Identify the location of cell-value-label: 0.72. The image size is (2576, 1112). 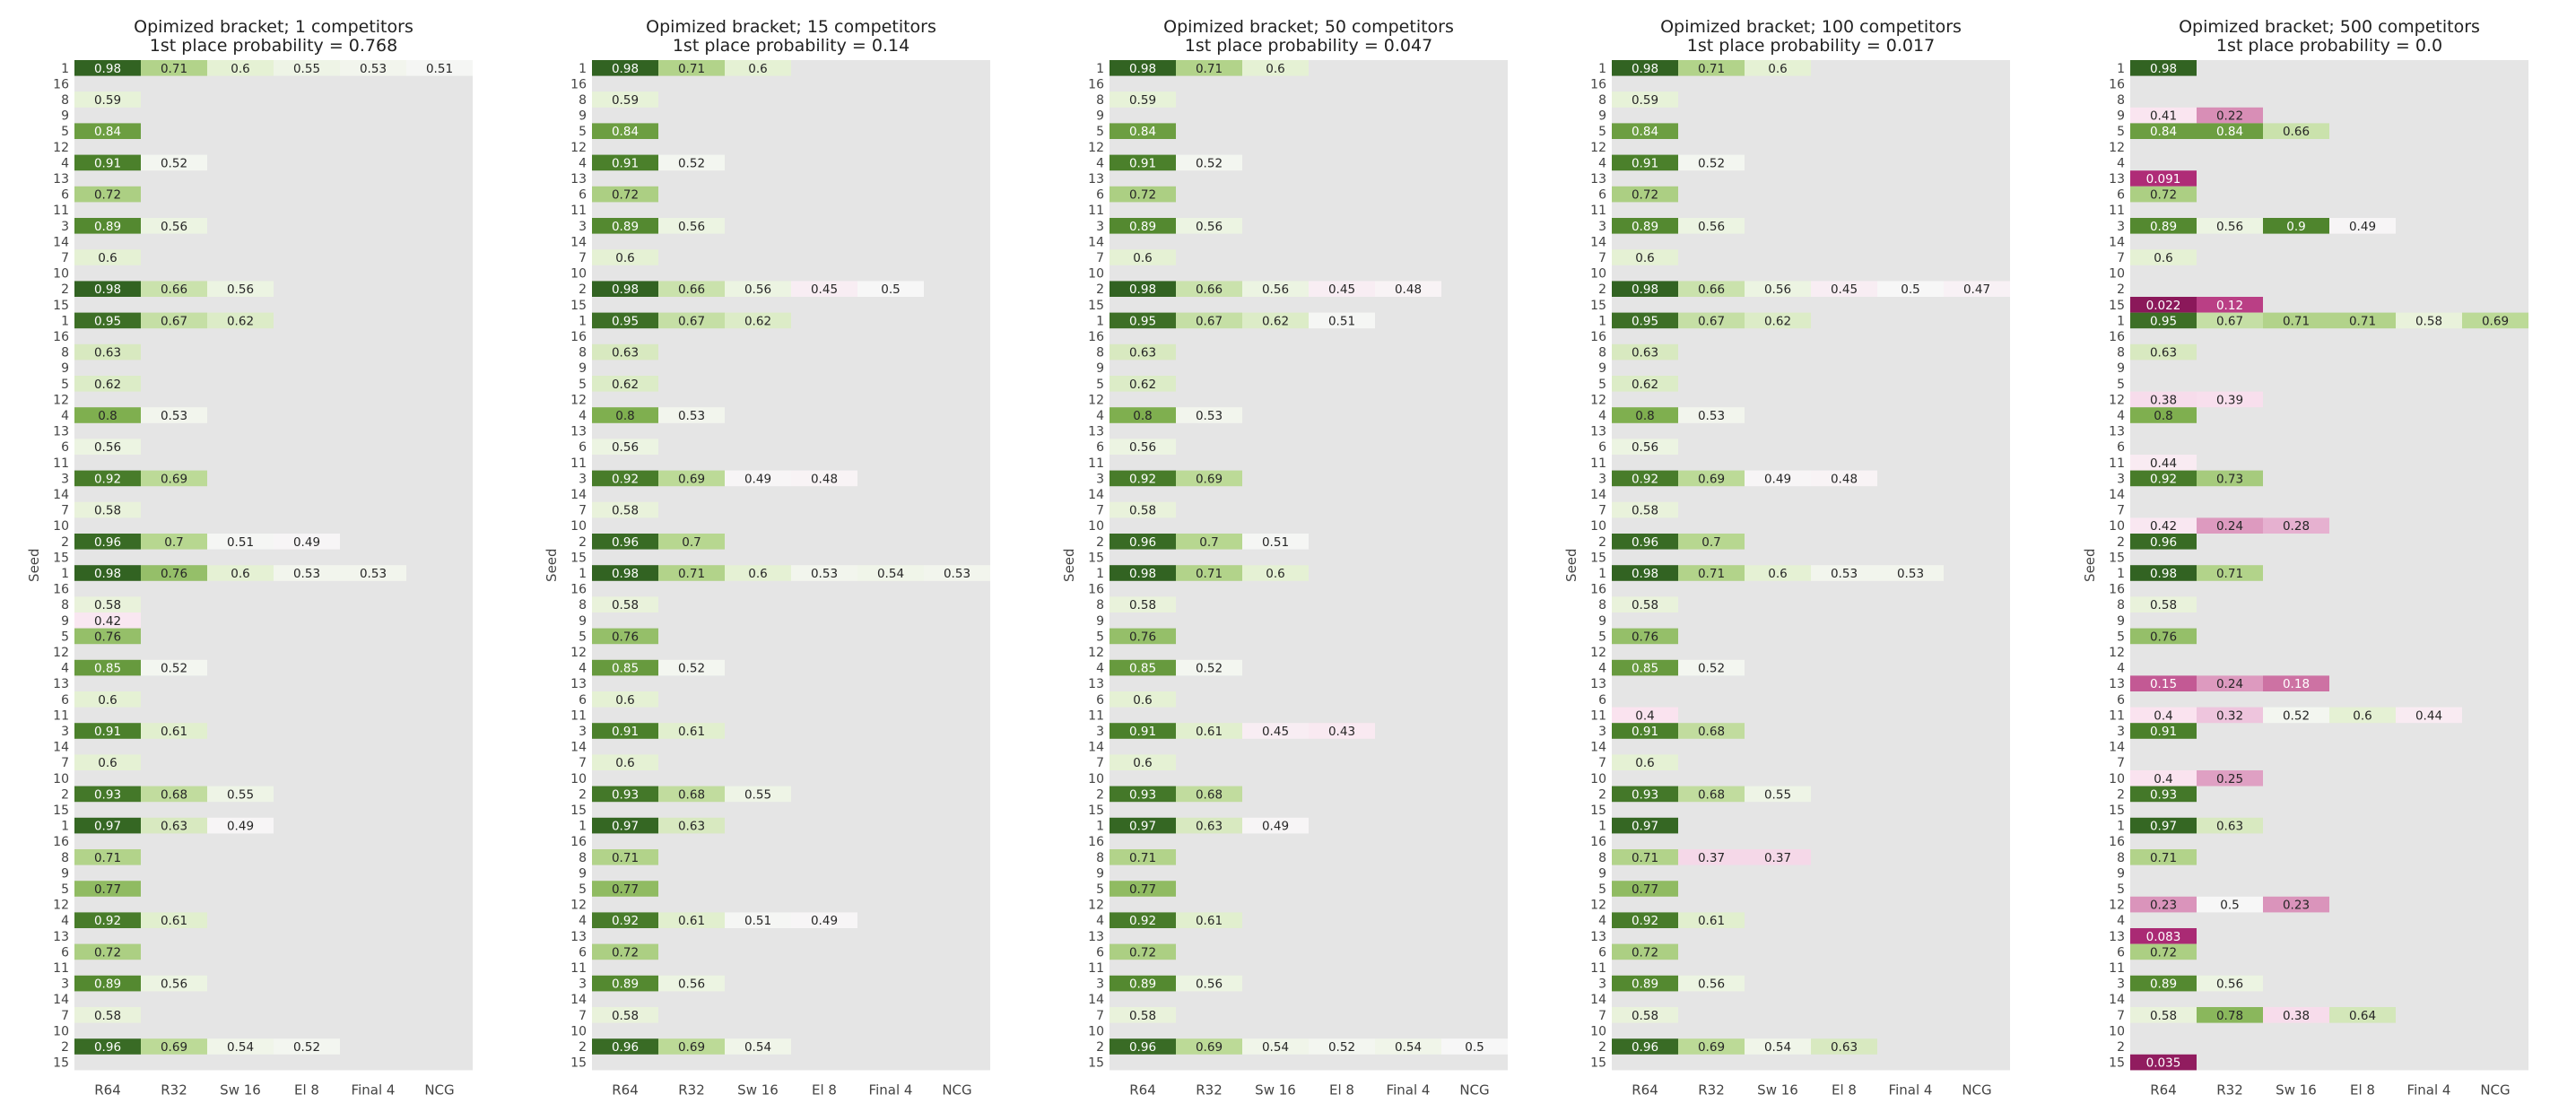
(1645, 195).